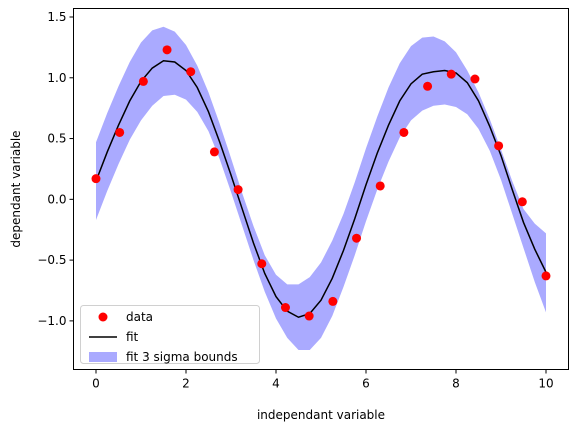 Image resolution: width=579 pixels, height=432 pixels. Describe the element at coordinates (321, 415) in the screenshot. I see `x-axis-label: independant variable` at that location.